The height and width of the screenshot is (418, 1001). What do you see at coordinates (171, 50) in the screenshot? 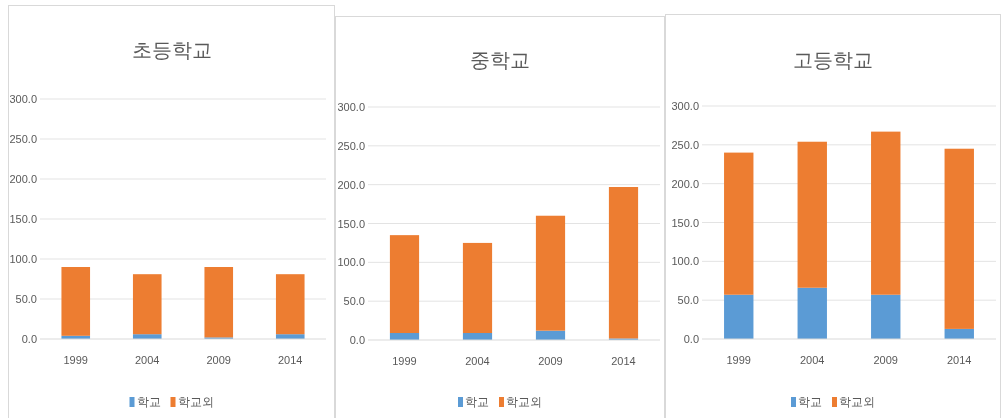
I see `chart-title: 초등학교` at bounding box center [171, 50].